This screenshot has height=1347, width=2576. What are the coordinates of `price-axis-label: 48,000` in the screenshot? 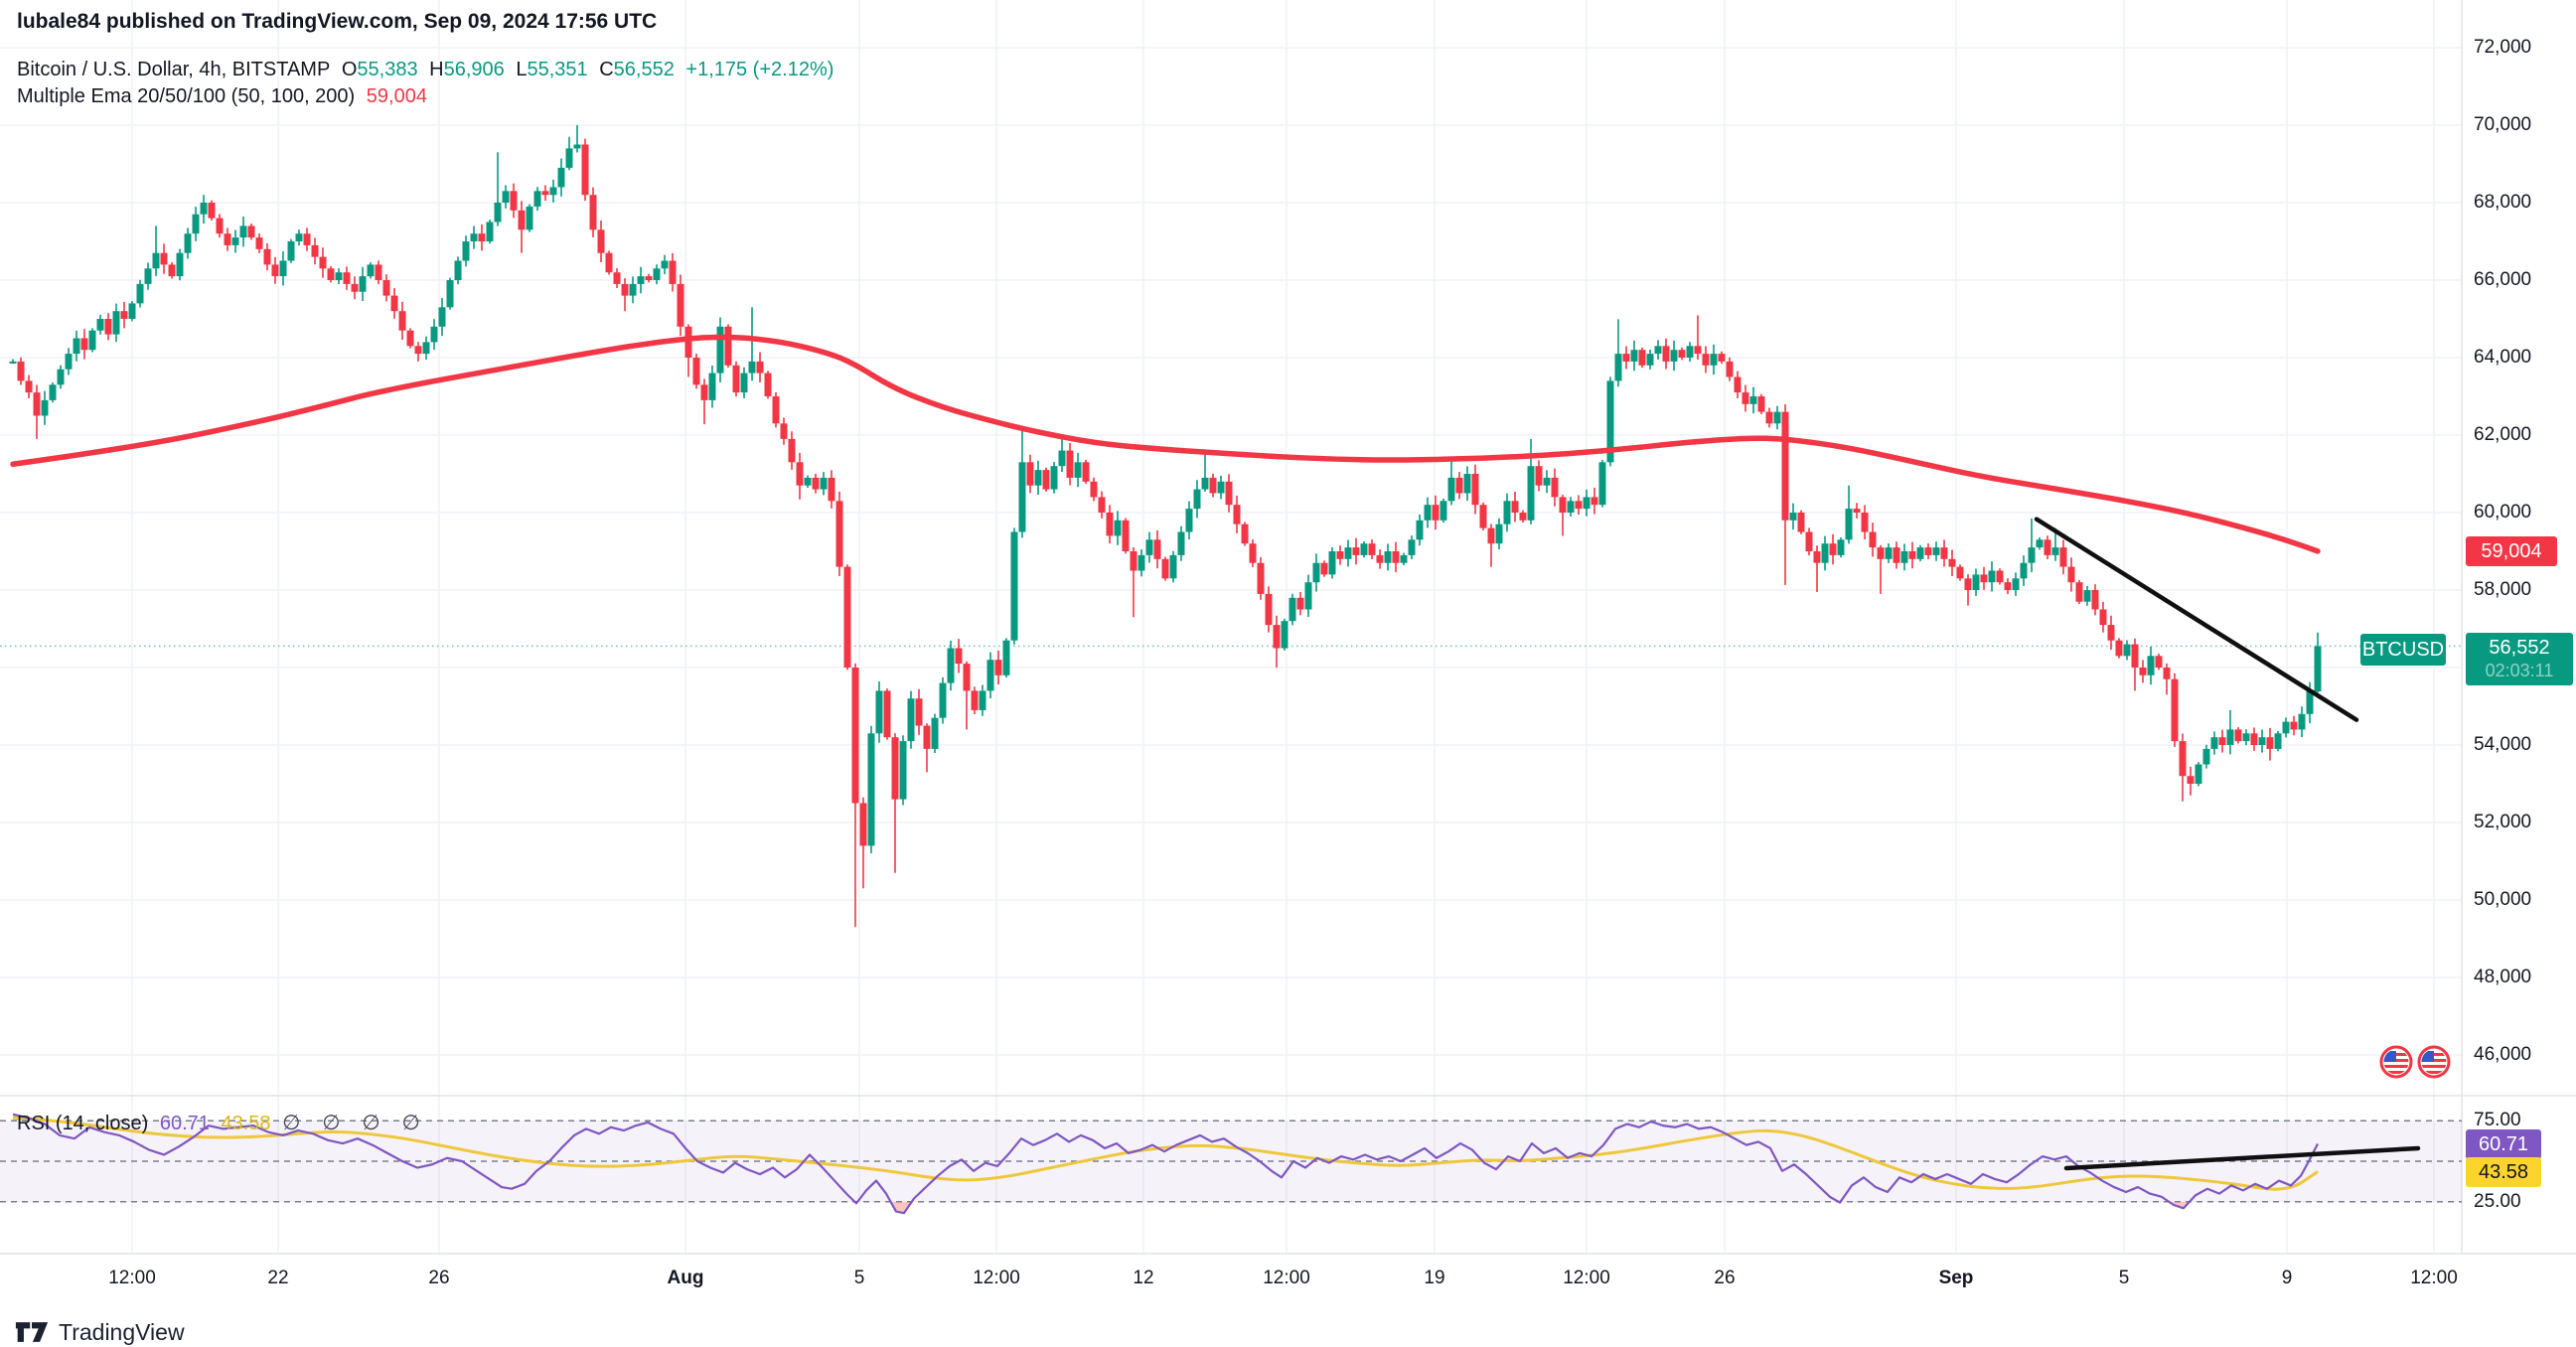 It's located at (2503, 977).